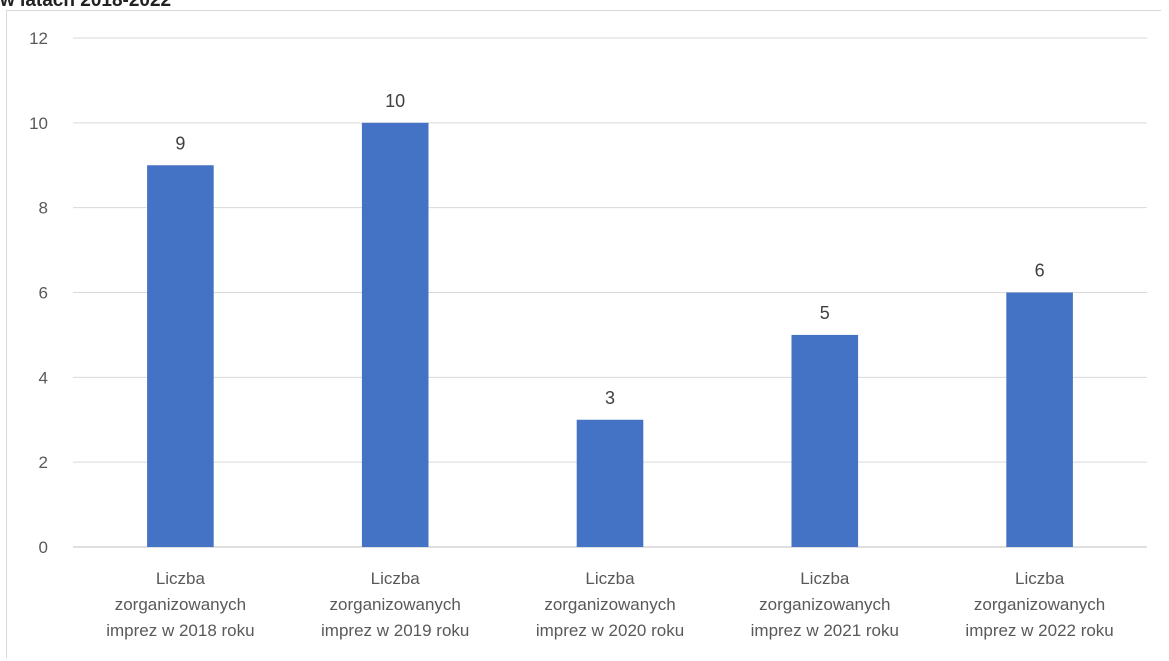 This screenshot has width=1169, height=661. What do you see at coordinates (395, 630) in the screenshot?
I see `category-label: imprez w 2019 roku` at bounding box center [395, 630].